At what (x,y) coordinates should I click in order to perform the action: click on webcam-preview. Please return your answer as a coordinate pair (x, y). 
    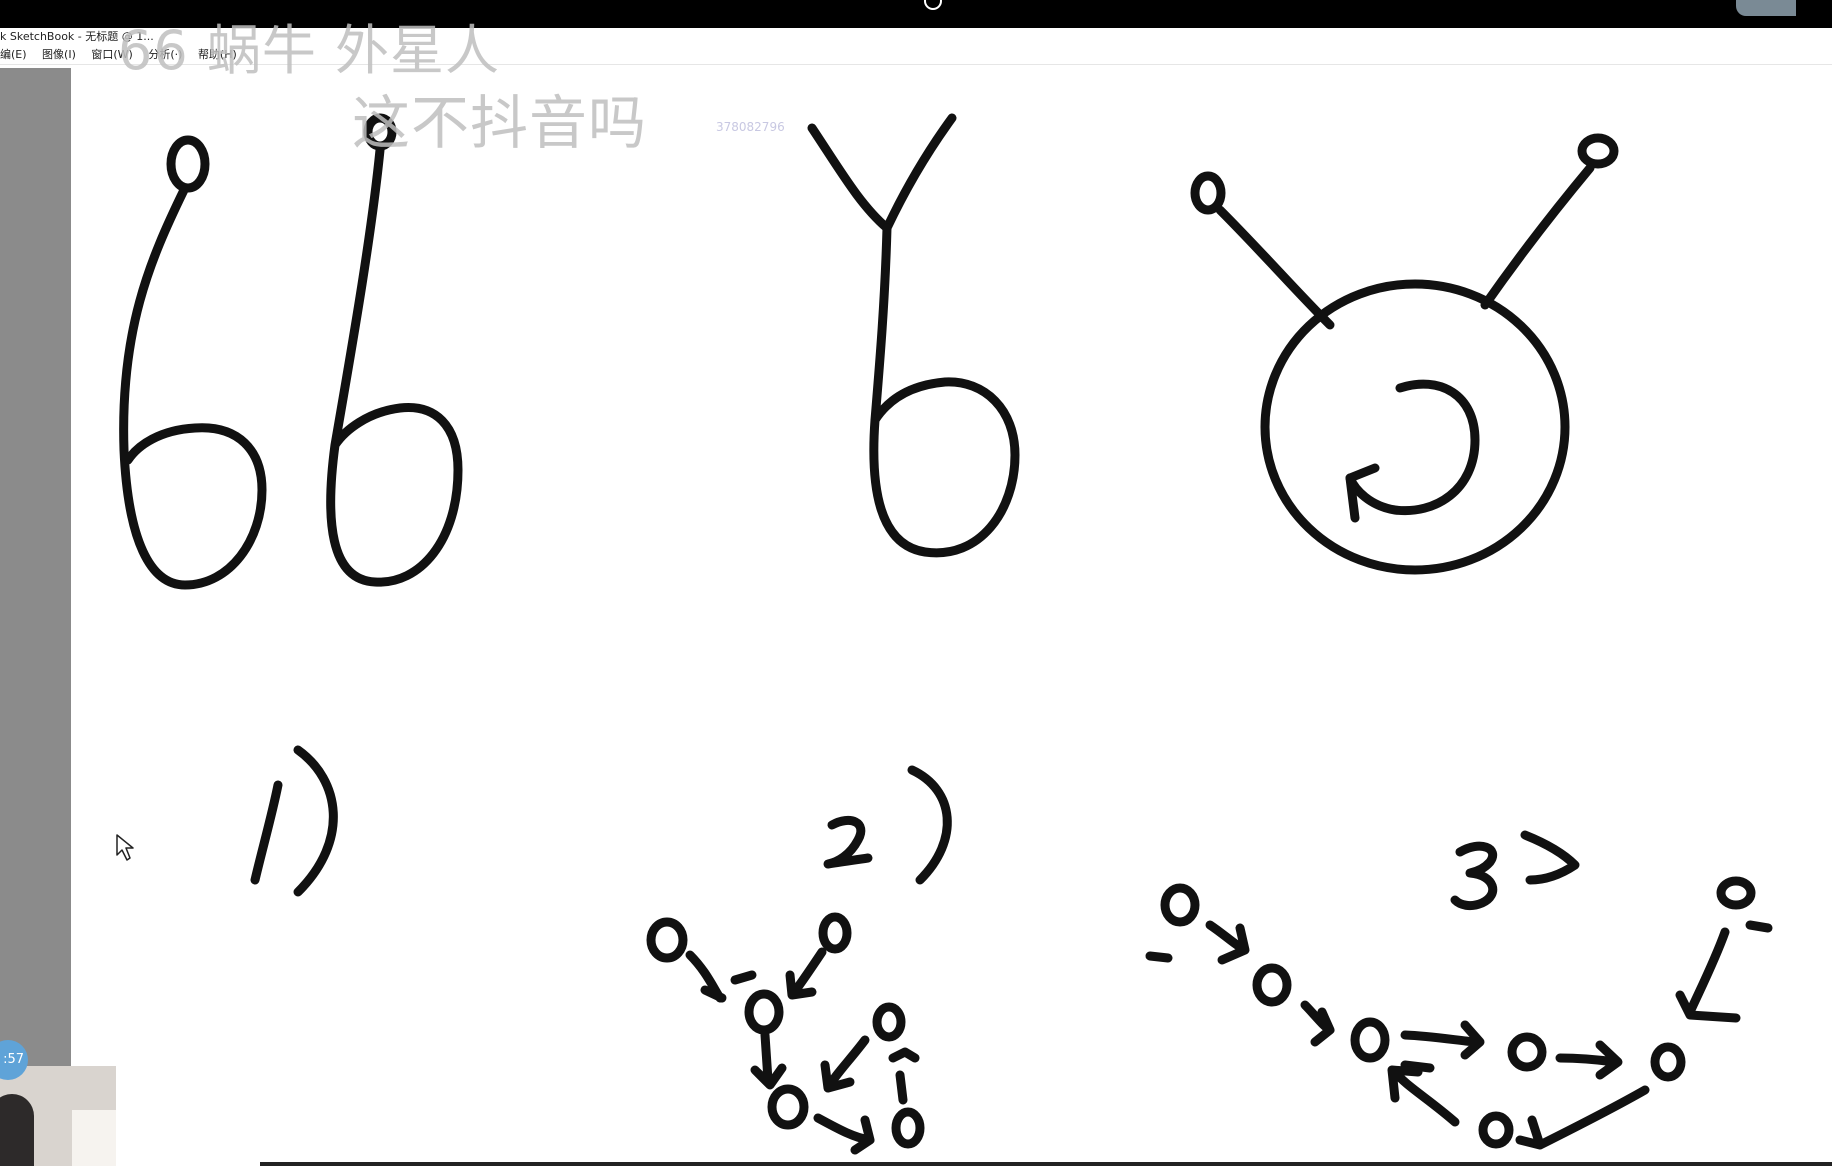
    Looking at the image, I should click on (58, 1116).